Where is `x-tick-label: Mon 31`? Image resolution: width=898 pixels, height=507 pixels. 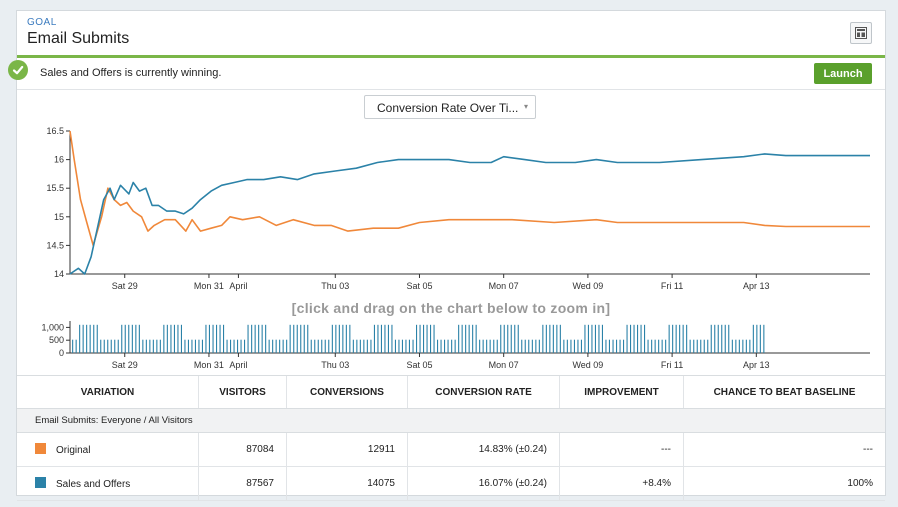
x-tick-label: Mon 31 is located at coordinates (209, 286).